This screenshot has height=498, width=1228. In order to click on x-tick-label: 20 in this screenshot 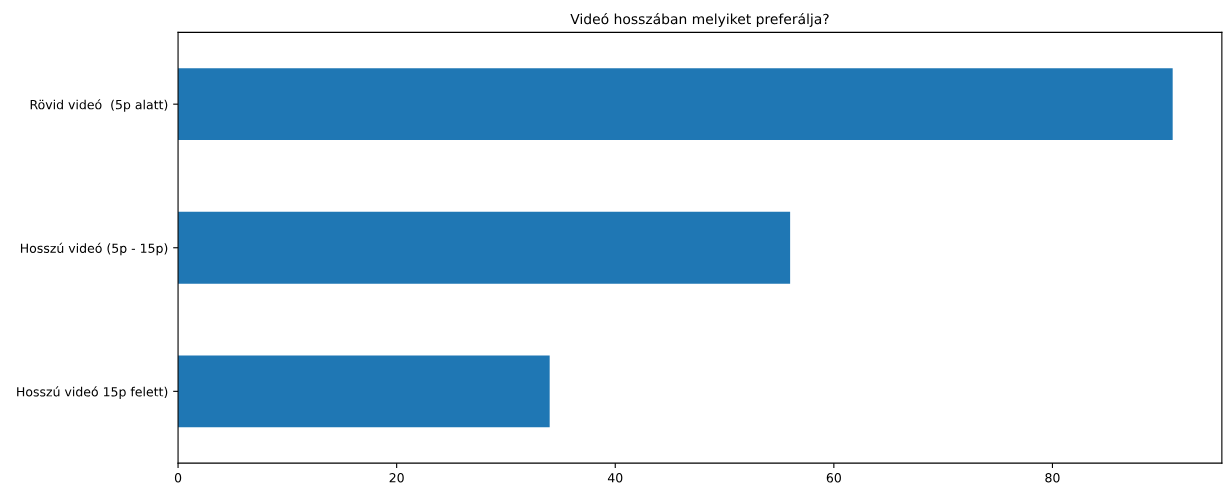, I will do `click(396, 478)`.